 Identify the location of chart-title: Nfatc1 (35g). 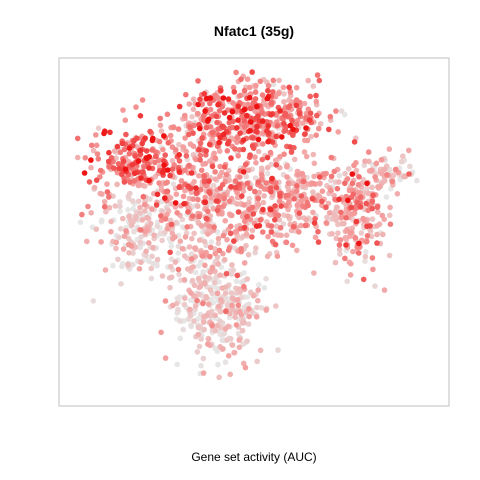
(254, 31).